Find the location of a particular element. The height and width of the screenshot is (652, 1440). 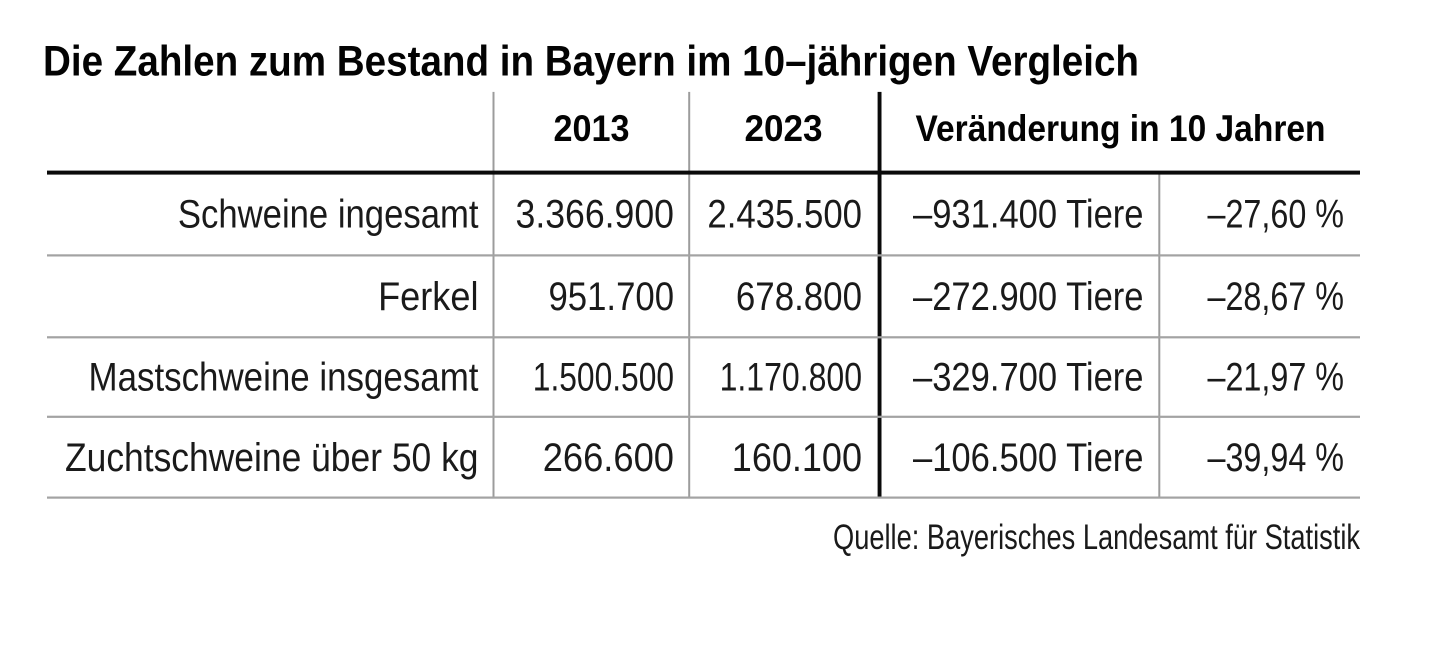

svg-text: 1.170.800 is located at coordinates (791, 378).